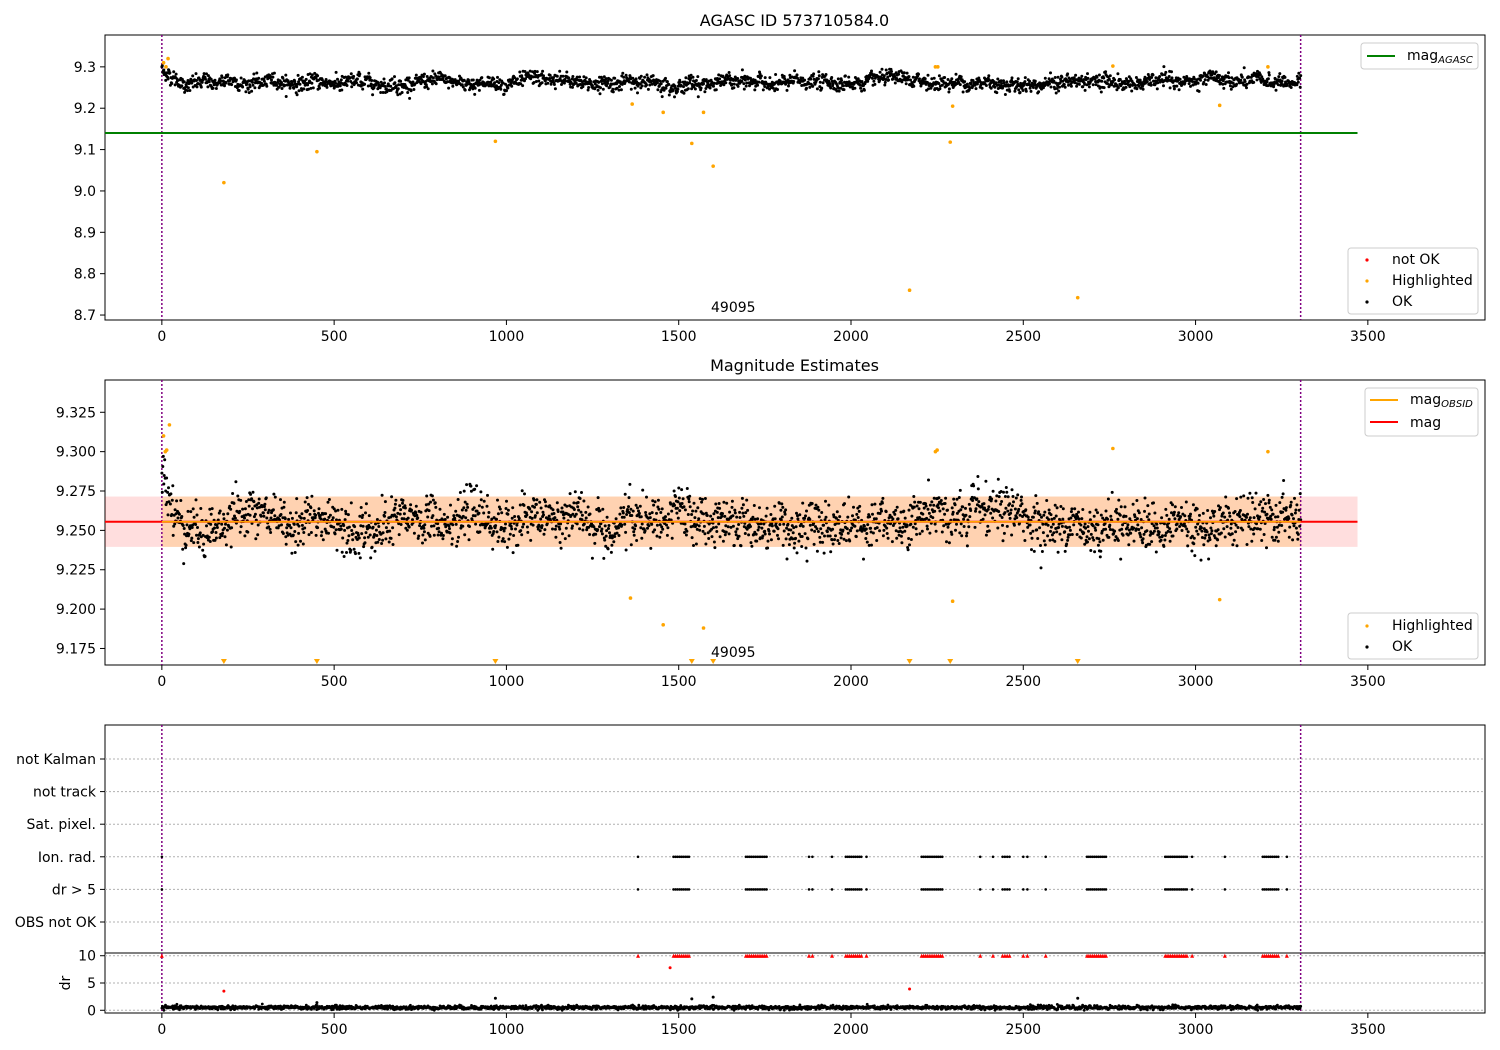  I want to click on highlighted-point, so click(495, 141).